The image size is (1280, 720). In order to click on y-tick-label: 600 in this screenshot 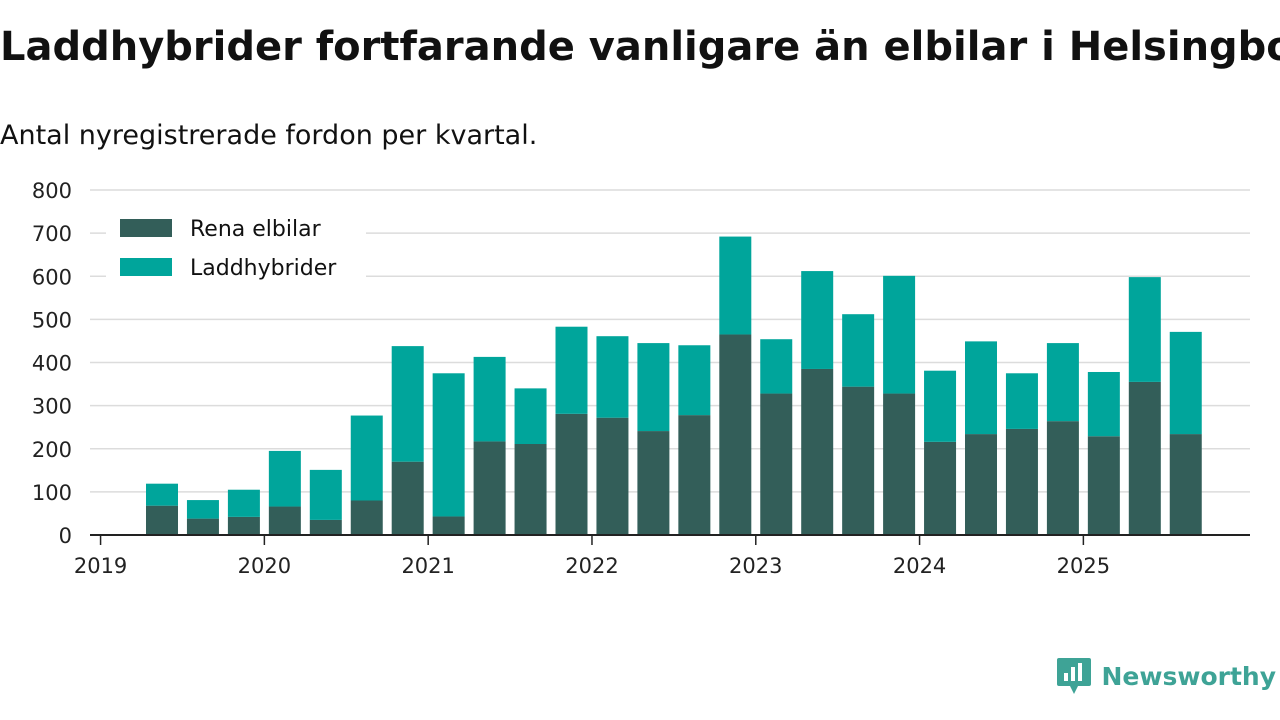, I will do `click(52, 277)`.